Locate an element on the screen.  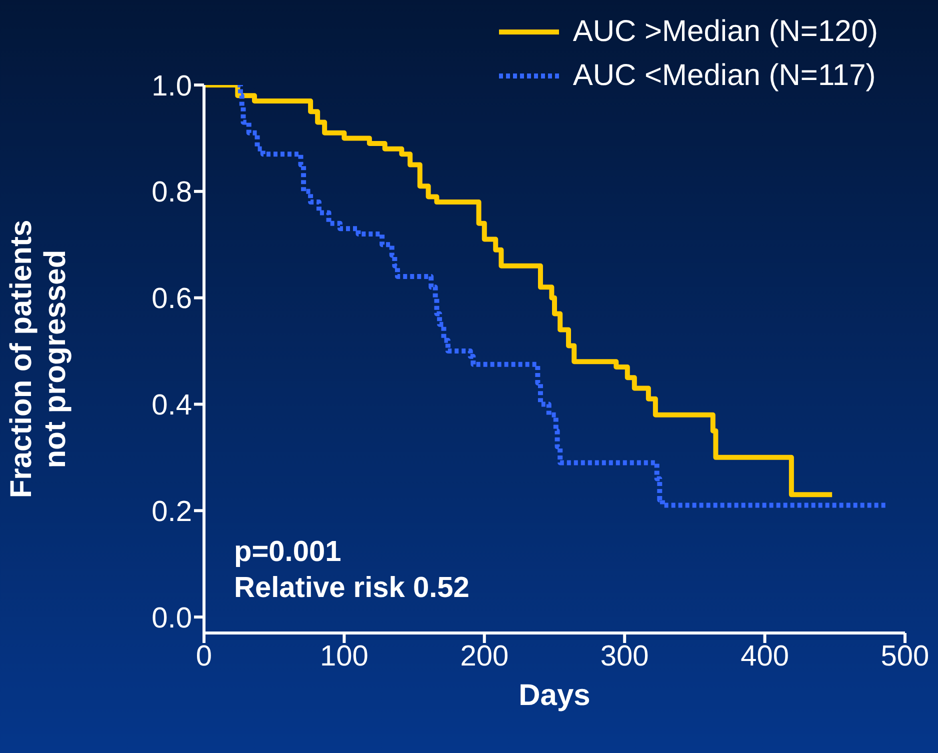
y-tick-label: 0.2 is located at coordinates (172, 512).